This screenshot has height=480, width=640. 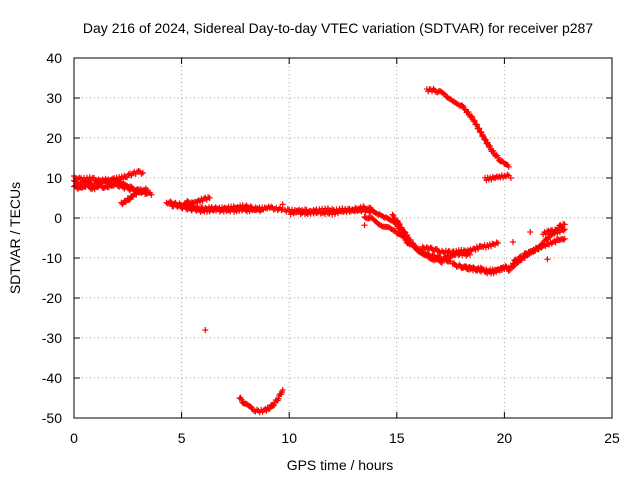 What do you see at coordinates (58, 218) in the screenshot?
I see `y-tick-label: 0` at bounding box center [58, 218].